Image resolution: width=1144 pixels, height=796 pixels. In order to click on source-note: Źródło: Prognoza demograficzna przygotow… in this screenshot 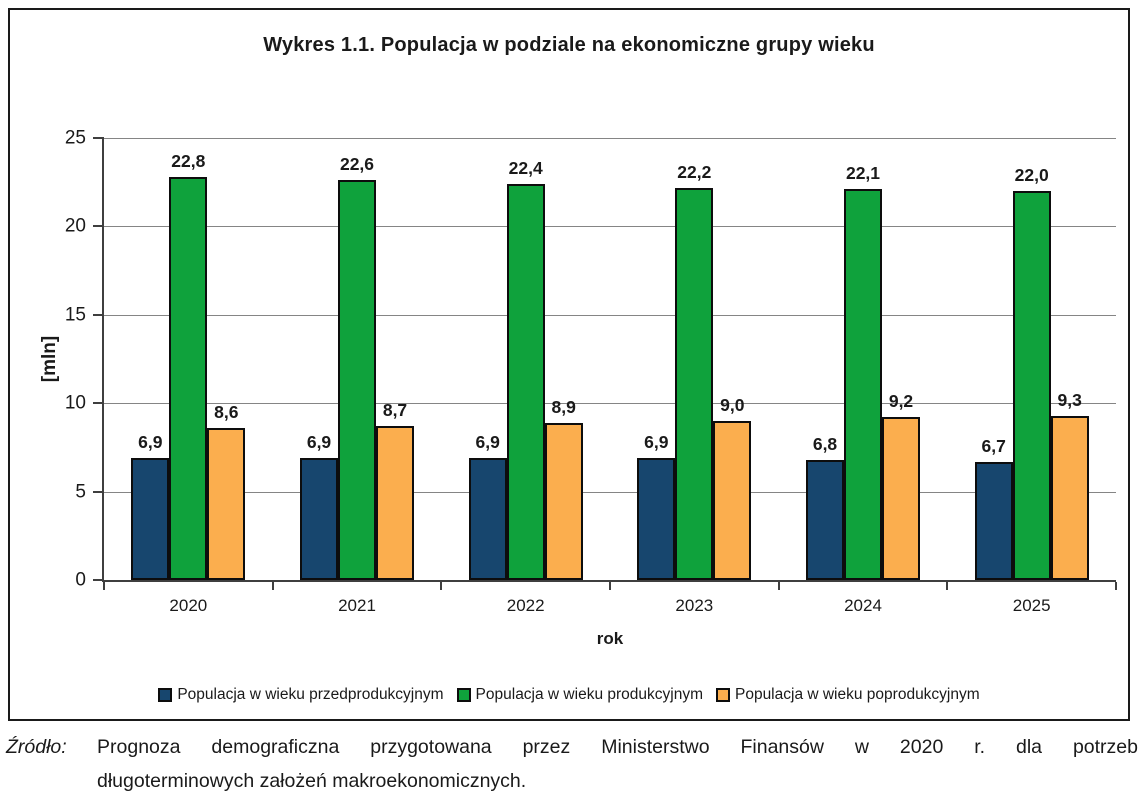, I will do `click(572, 763)`.